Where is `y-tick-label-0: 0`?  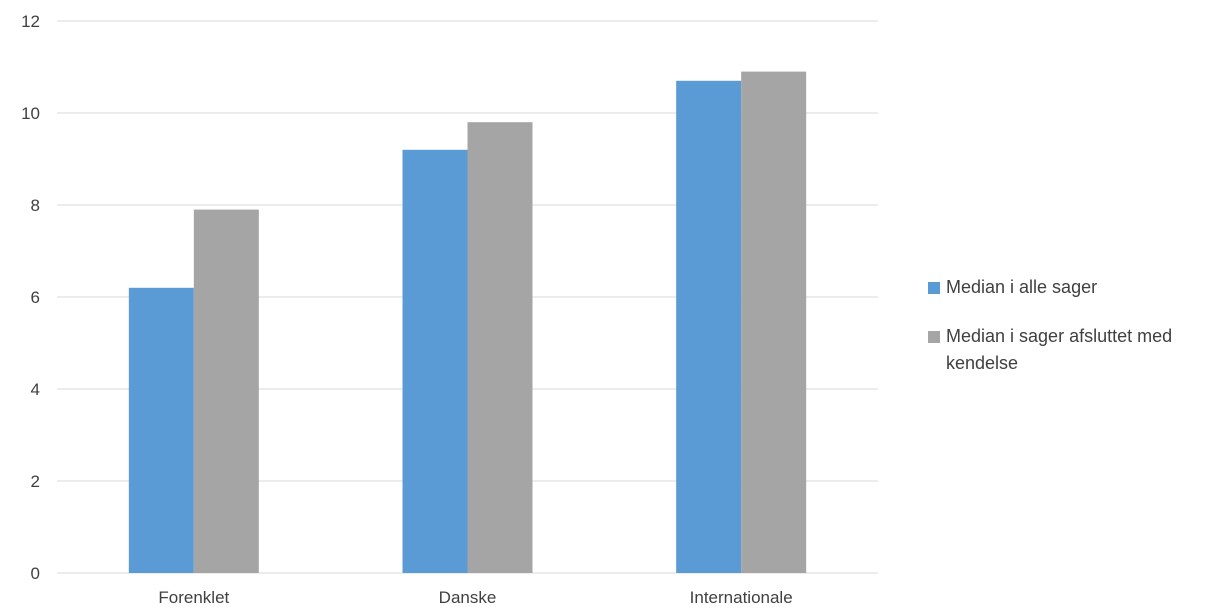 y-tick-label-0: 0 is located at coordinates (35, 573).